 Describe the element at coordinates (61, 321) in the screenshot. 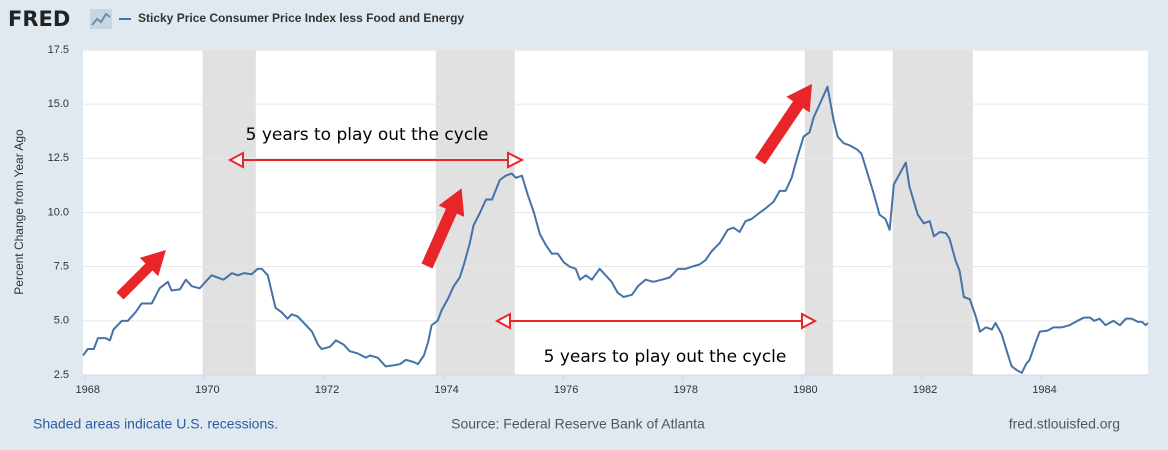

I see `y-tick-label: 5.0` at that location.